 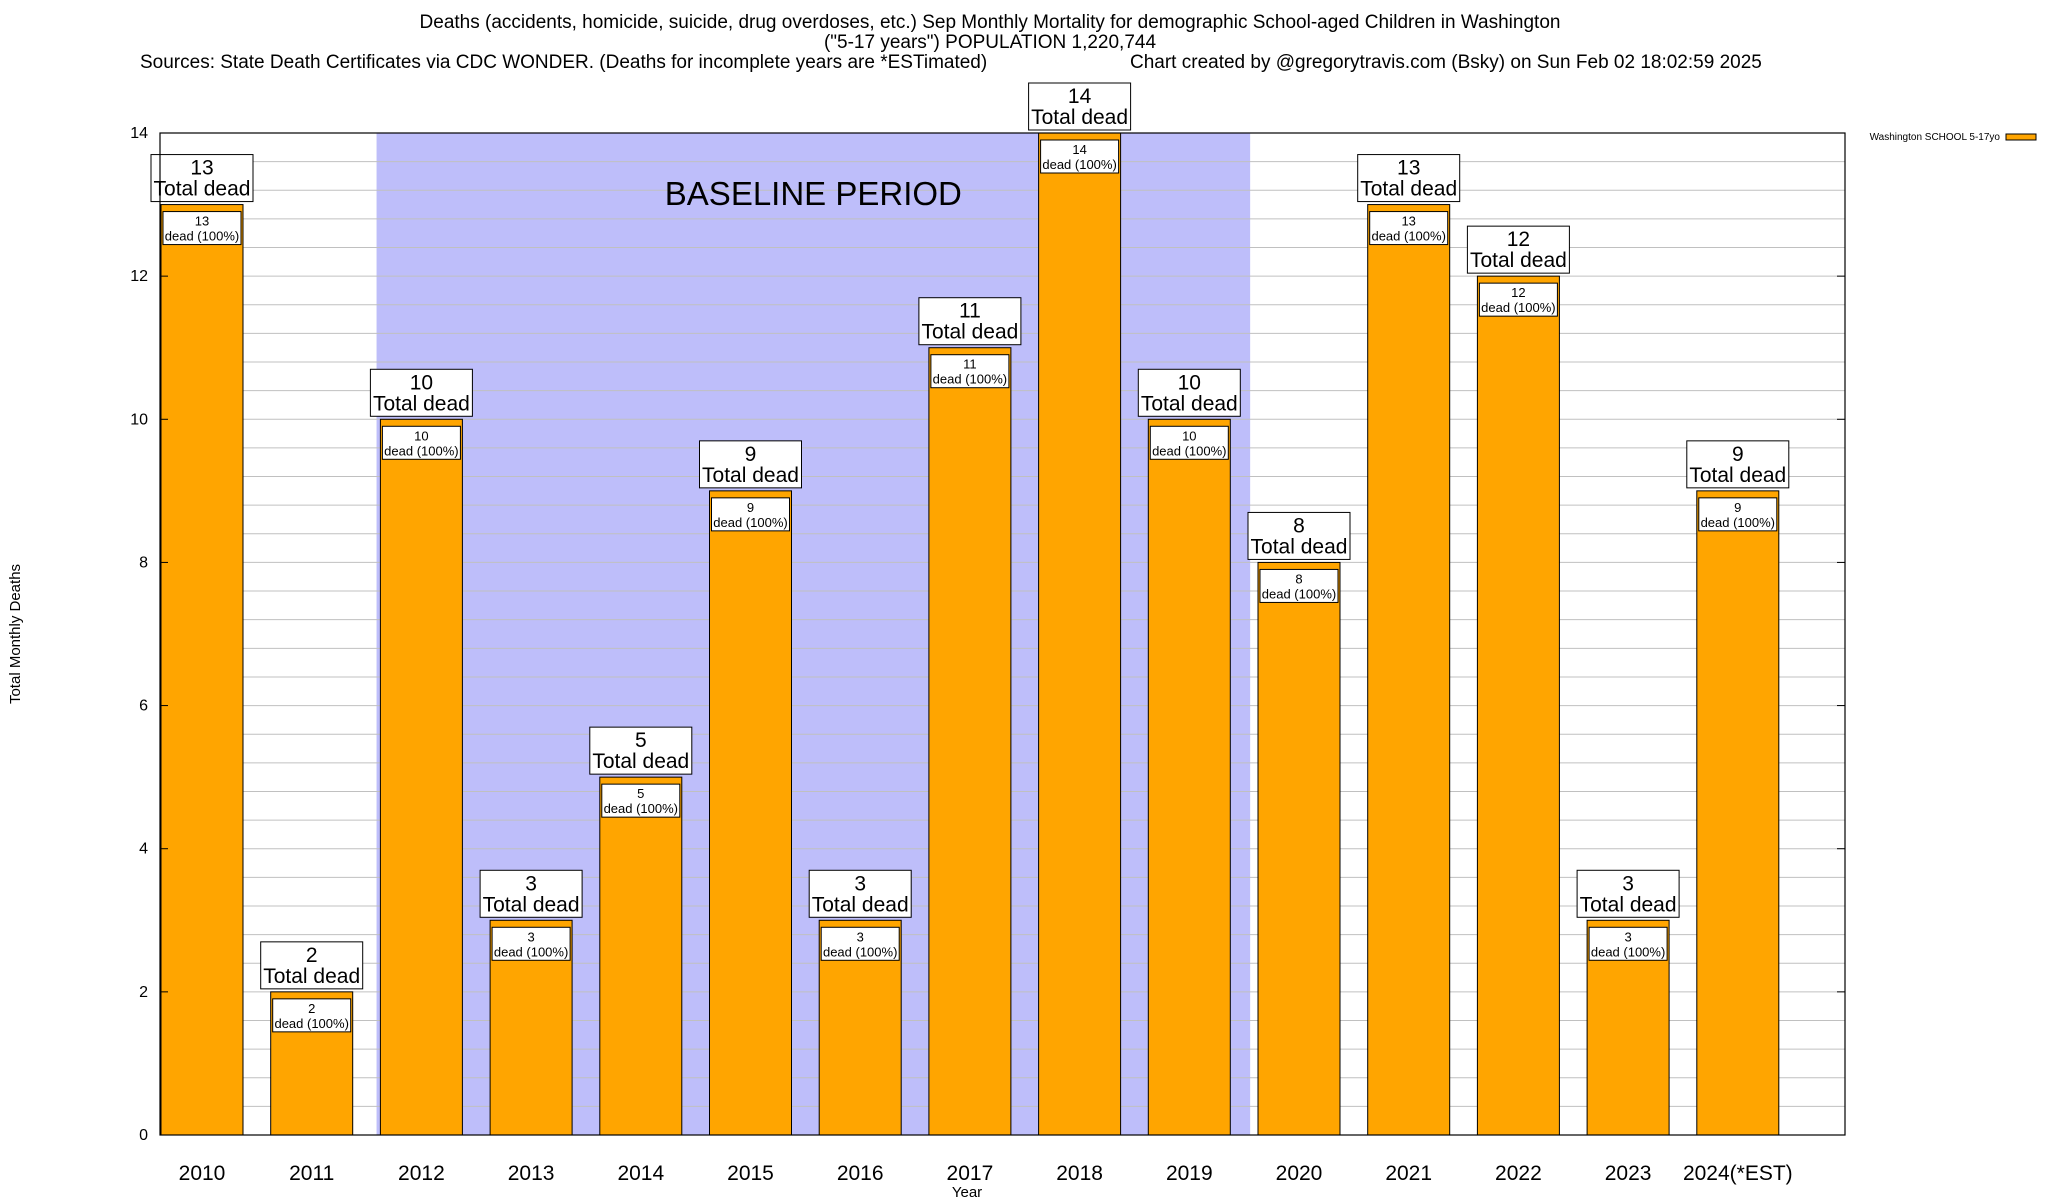 What do you see at coordinates (1935, 137) in the screenshot?
I see `legend-entry-label: Washington SCHOOL 5-17yo` at bounding box center [1935, 137].